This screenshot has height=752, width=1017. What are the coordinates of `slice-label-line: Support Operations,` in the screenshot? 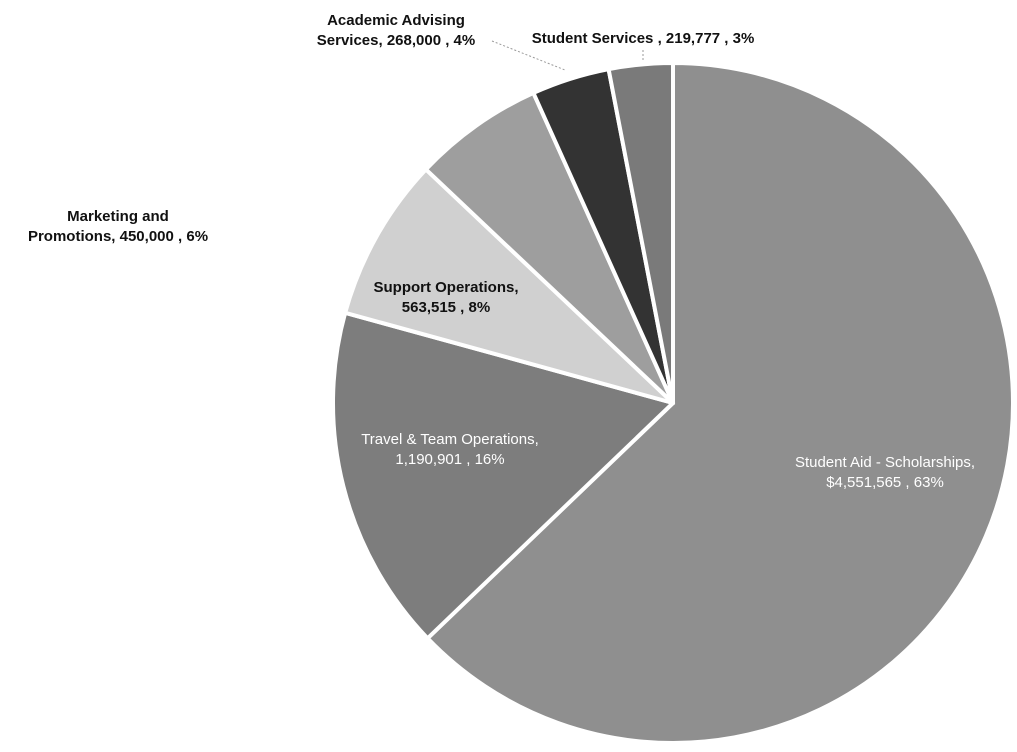 It's located at (445, 287).